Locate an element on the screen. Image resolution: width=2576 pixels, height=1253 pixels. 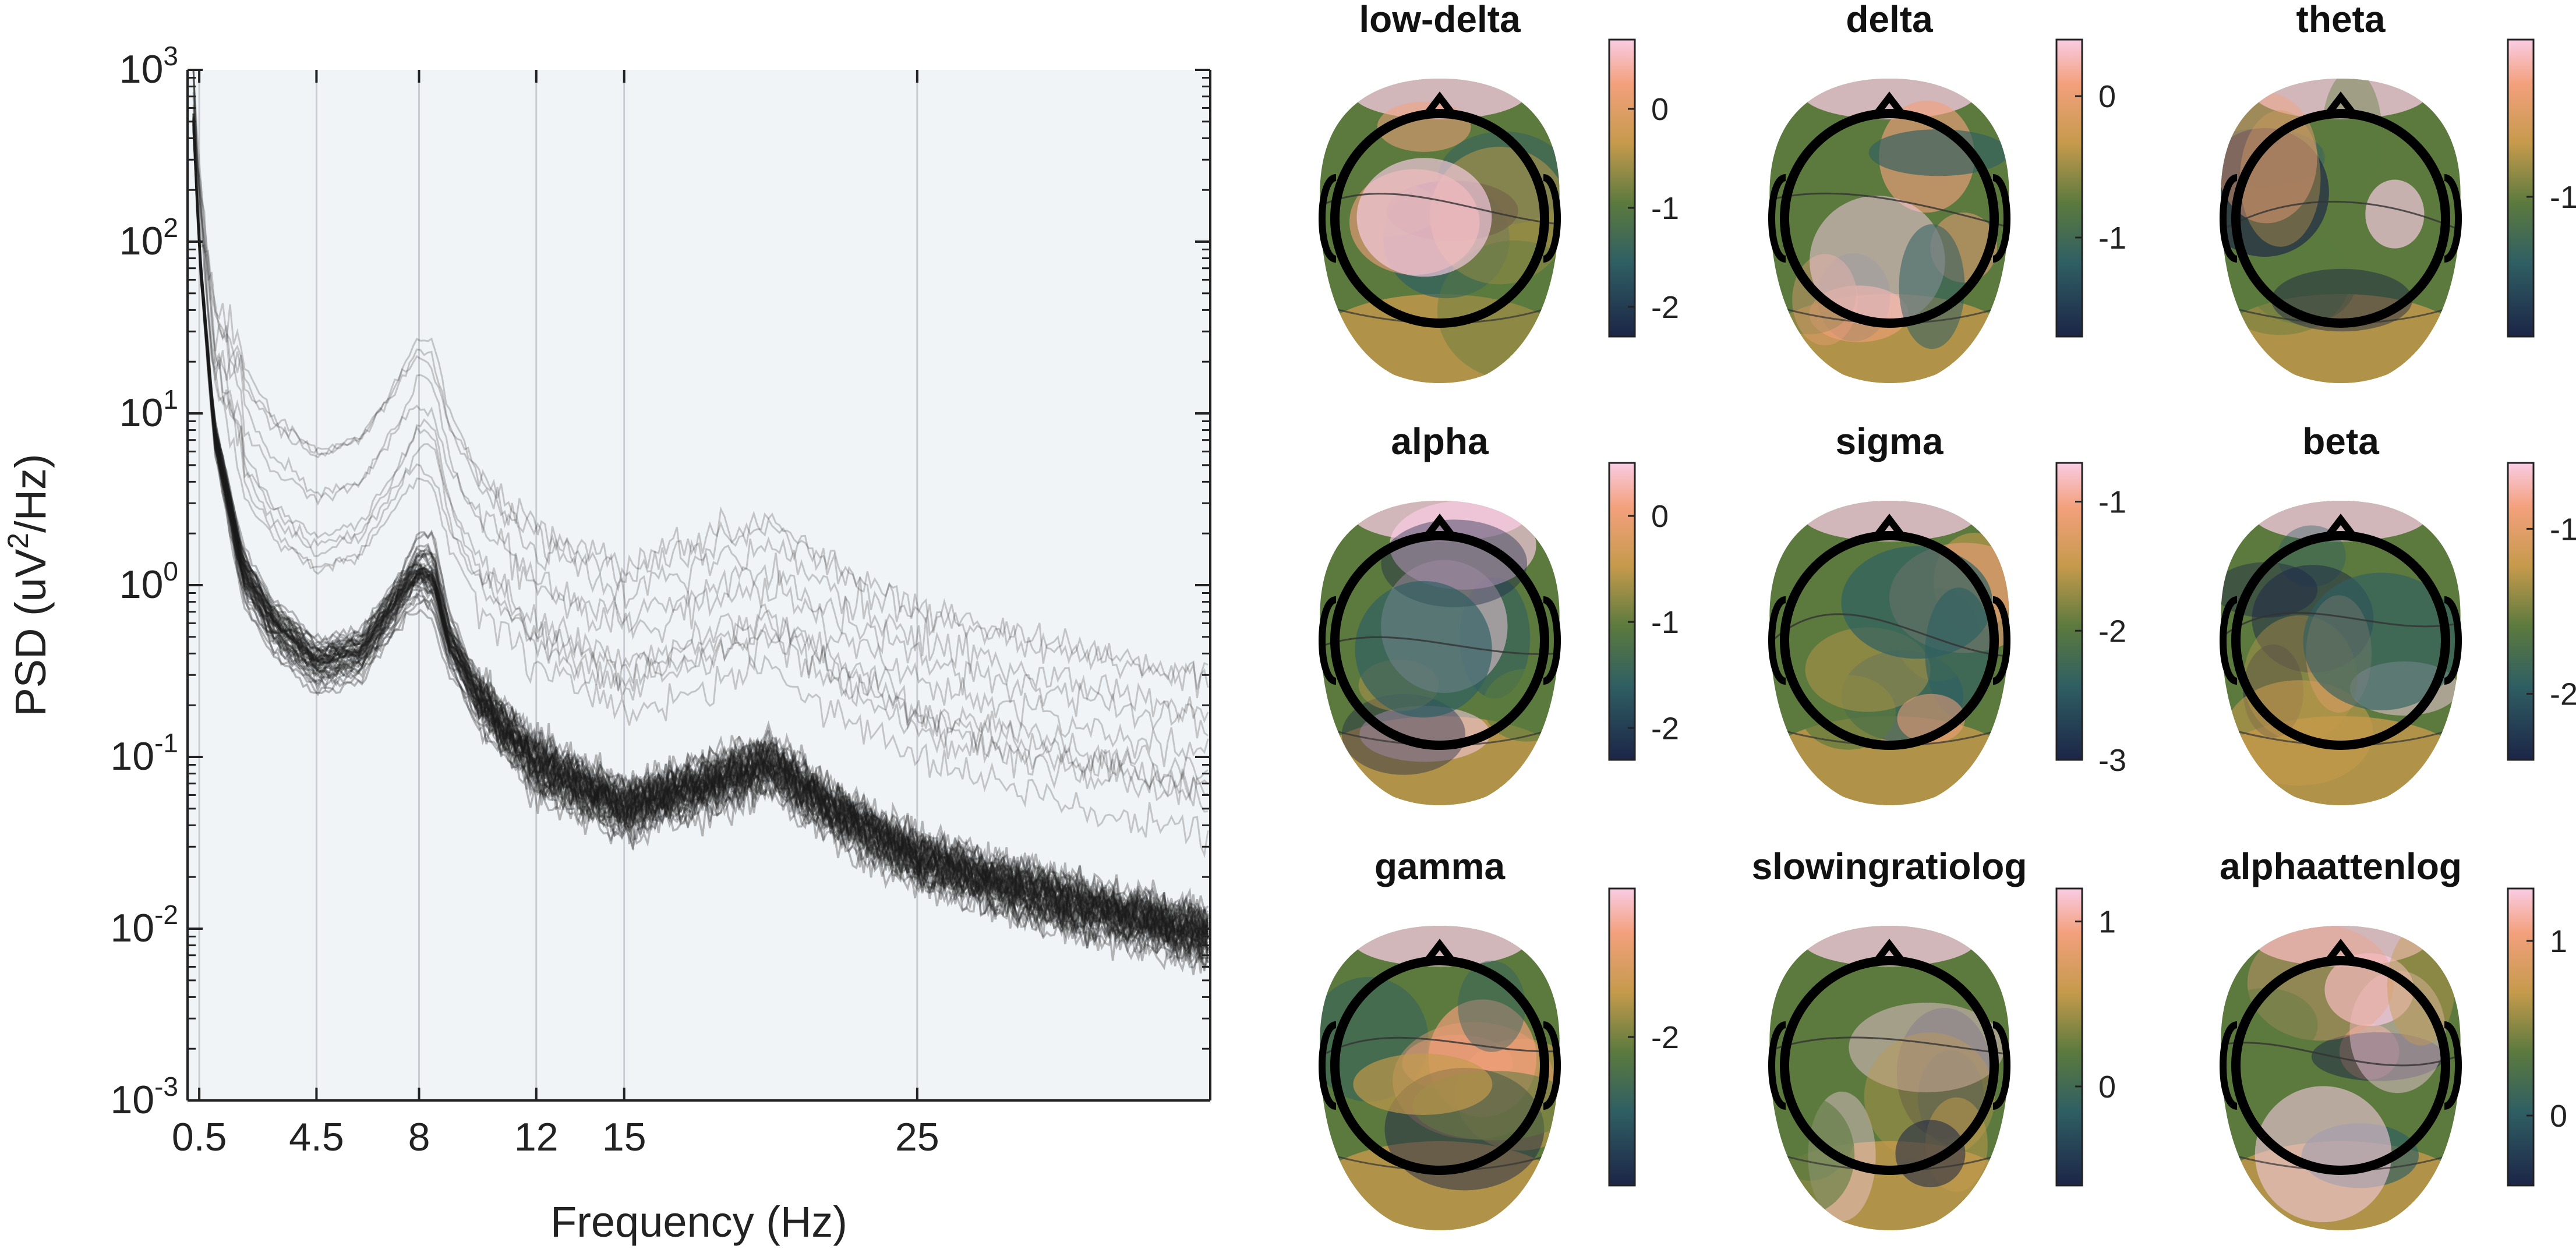
topomap-title: alphaattenlog is located at coordinates (2341, 866).